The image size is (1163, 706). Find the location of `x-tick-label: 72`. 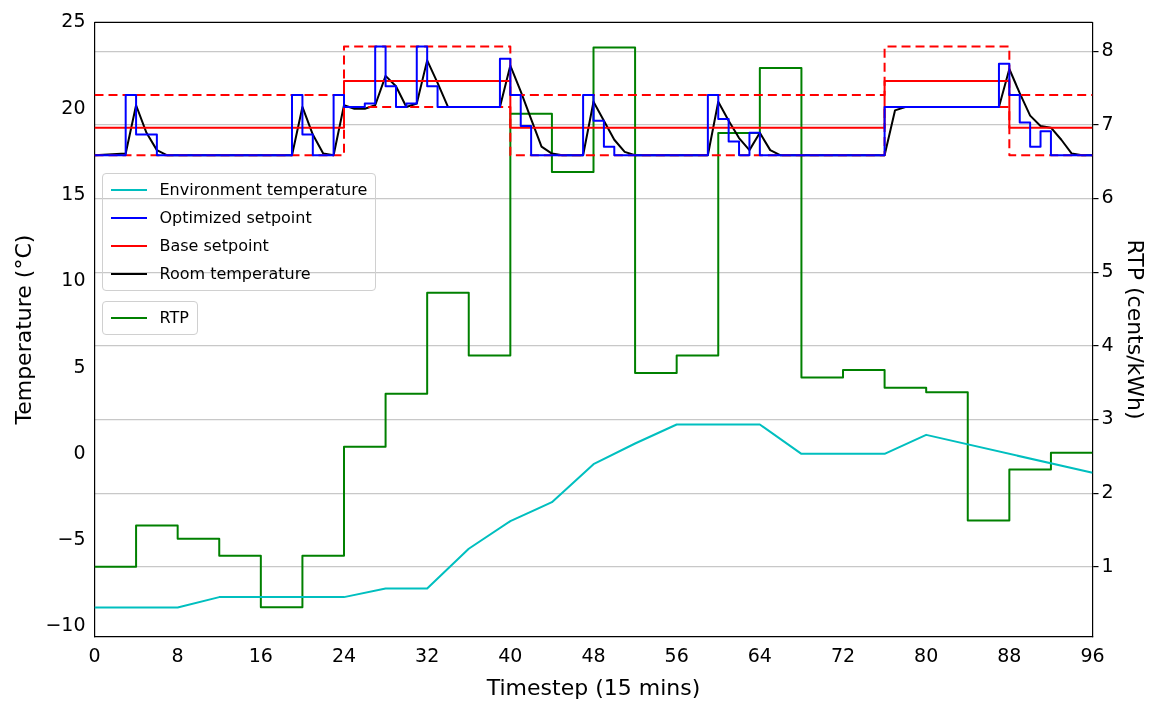

x-tick-label: 72 is located at coordinates (843, 655).